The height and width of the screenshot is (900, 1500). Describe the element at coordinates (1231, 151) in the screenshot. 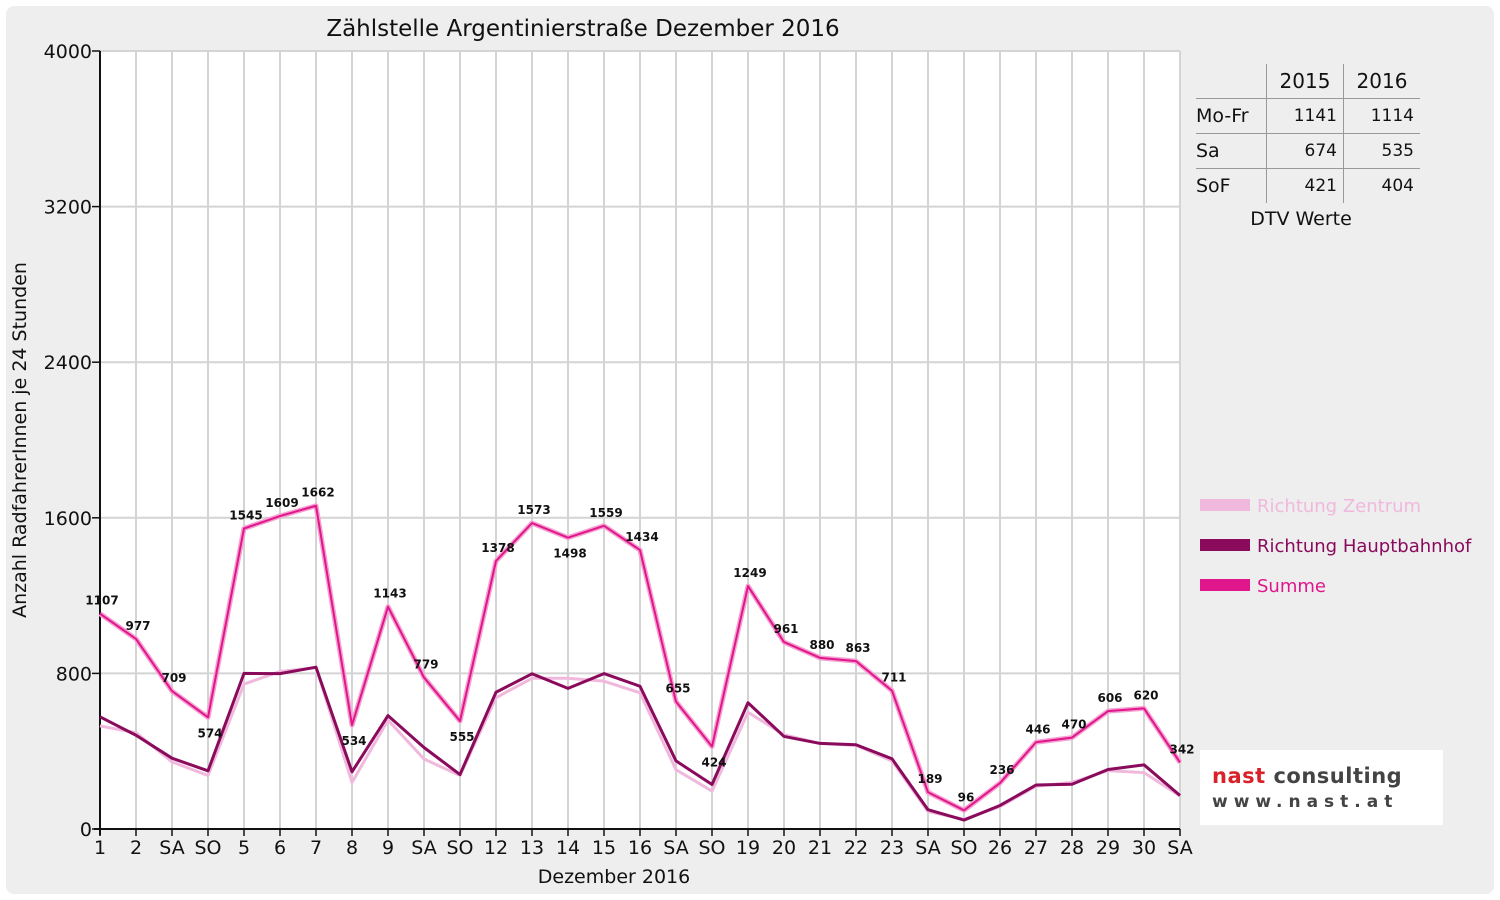

I see `dtv-row-label: Sa` at that location.